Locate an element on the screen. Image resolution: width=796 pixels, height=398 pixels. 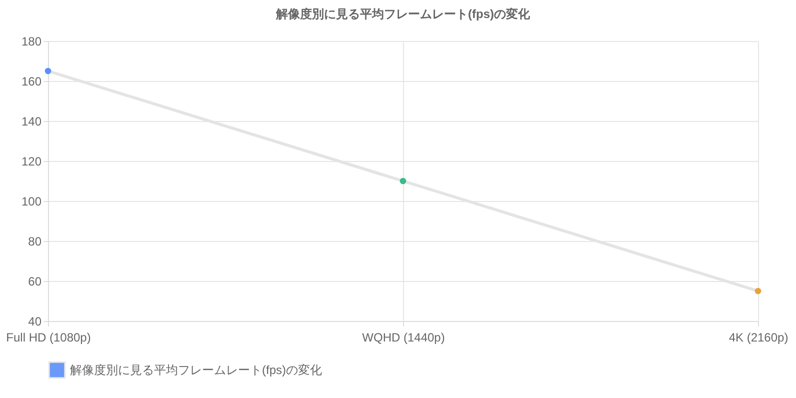
y-tick-label: 180 is located at coordinates (31, 41).